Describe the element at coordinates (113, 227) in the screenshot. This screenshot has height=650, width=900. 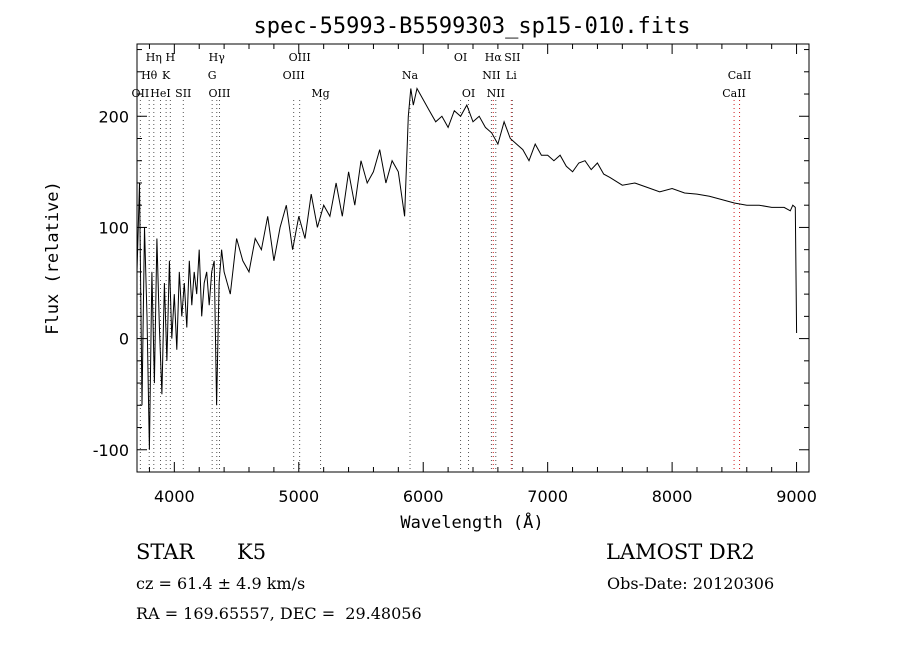
I see `y-tick-label-100: 100` at that location.